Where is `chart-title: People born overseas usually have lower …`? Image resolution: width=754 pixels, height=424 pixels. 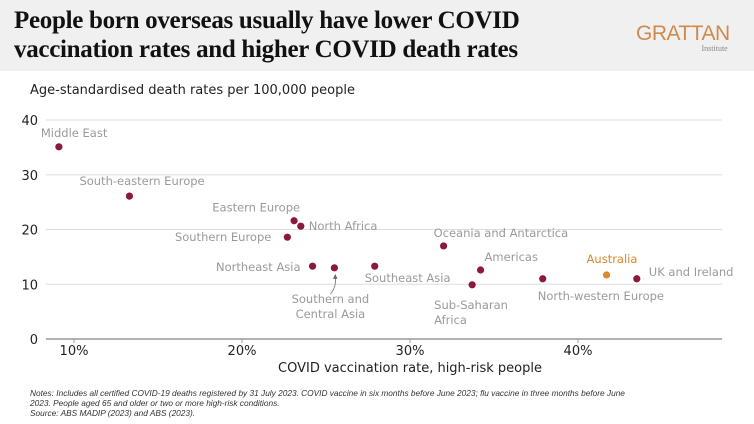
chart-title: People born overseas usually have lower … is located at coordinates (267, 35).